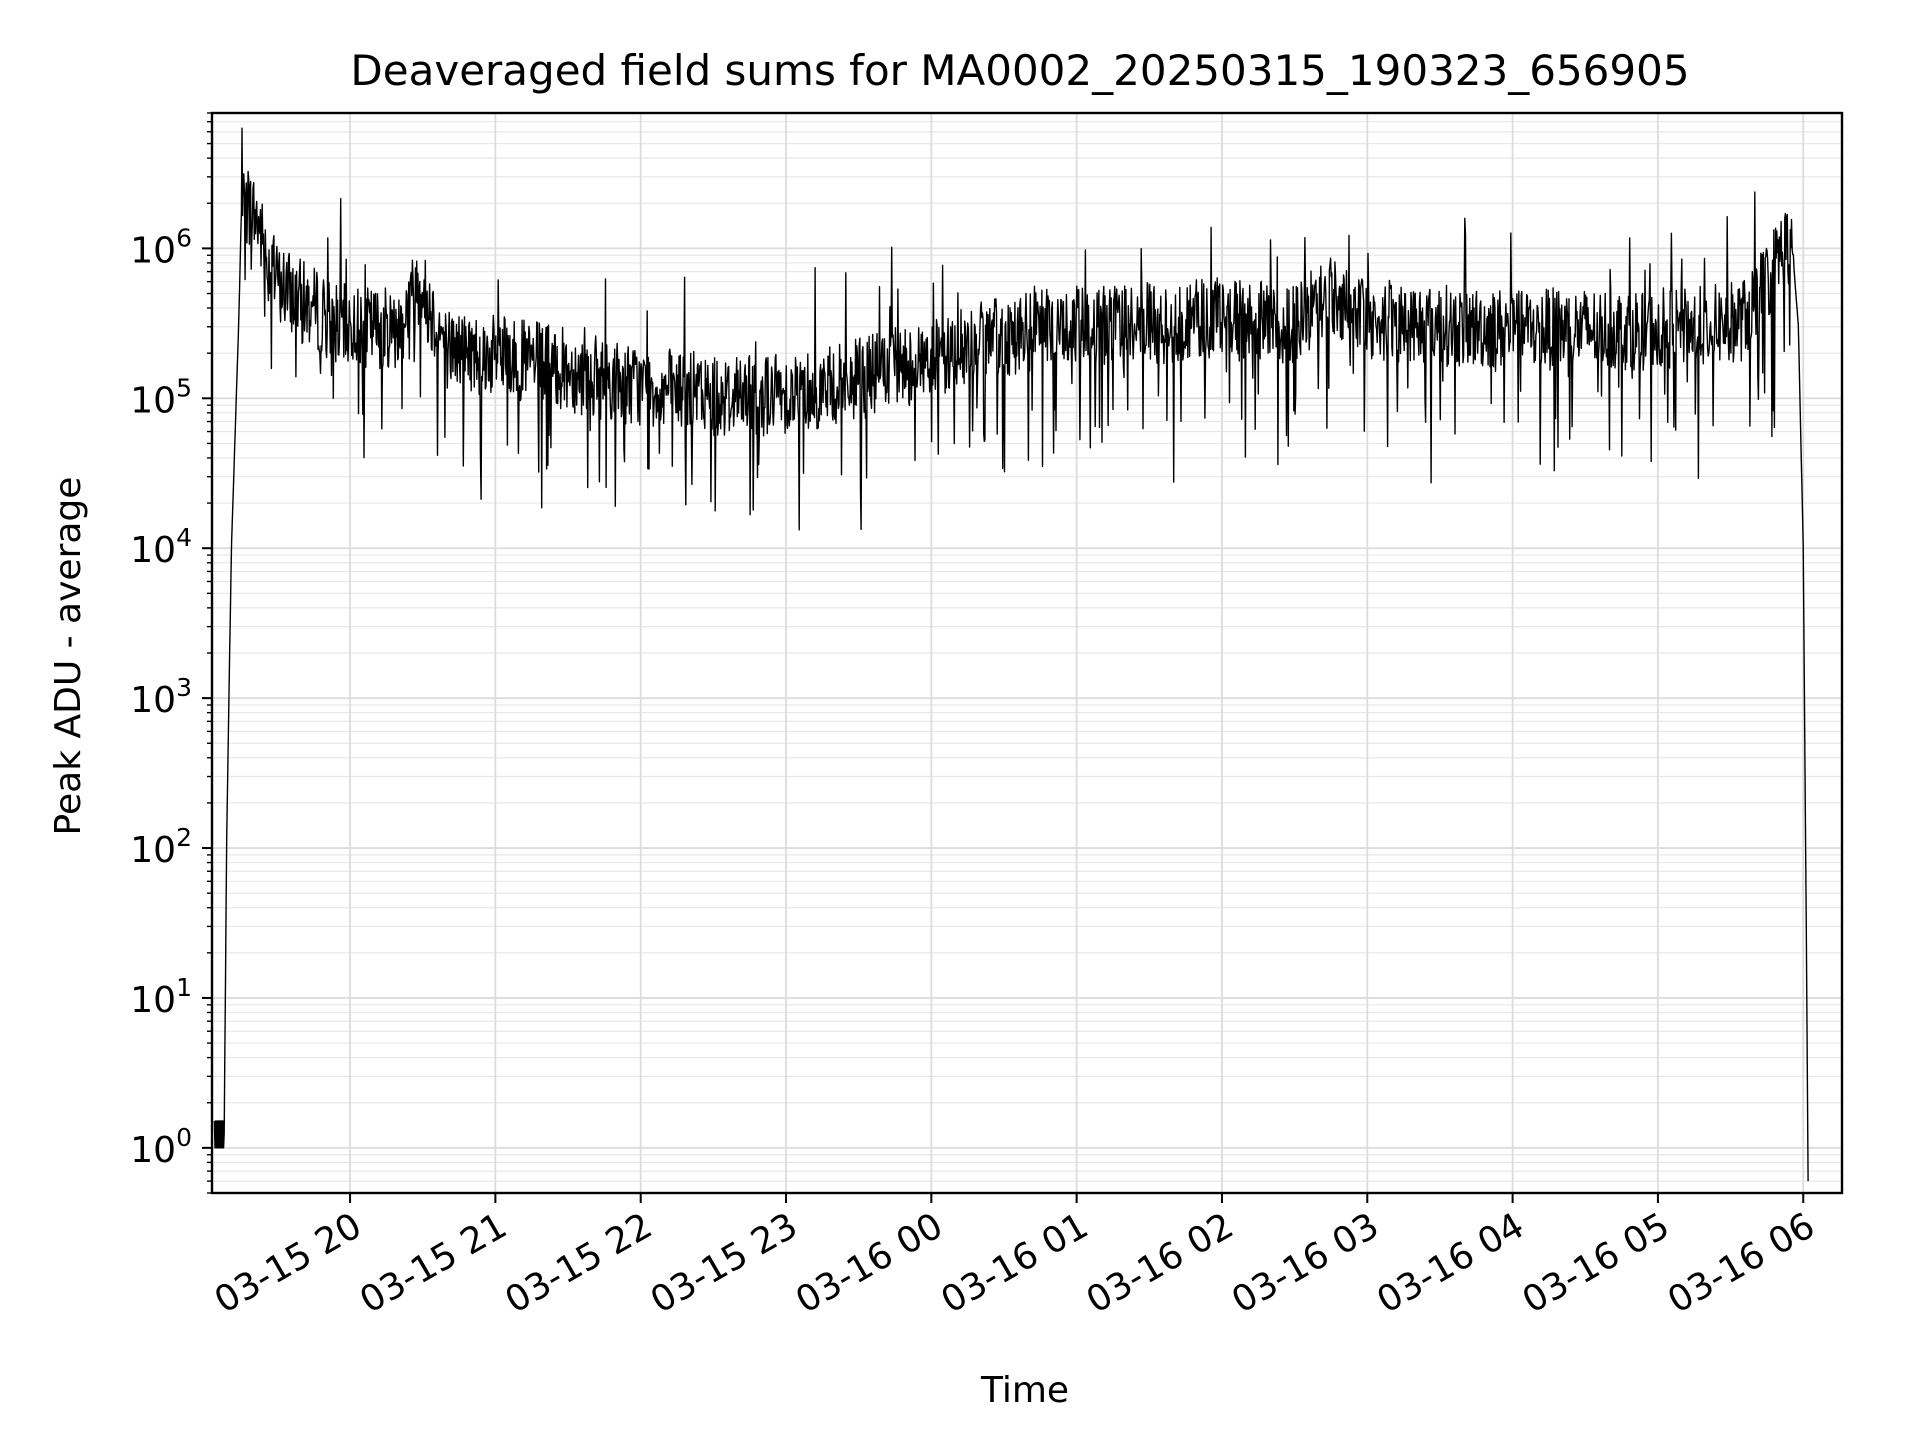  Describe the element at coordinates (869, 1263) in the screenshot. I see `x-tick-label: 03-16 00` at that location.